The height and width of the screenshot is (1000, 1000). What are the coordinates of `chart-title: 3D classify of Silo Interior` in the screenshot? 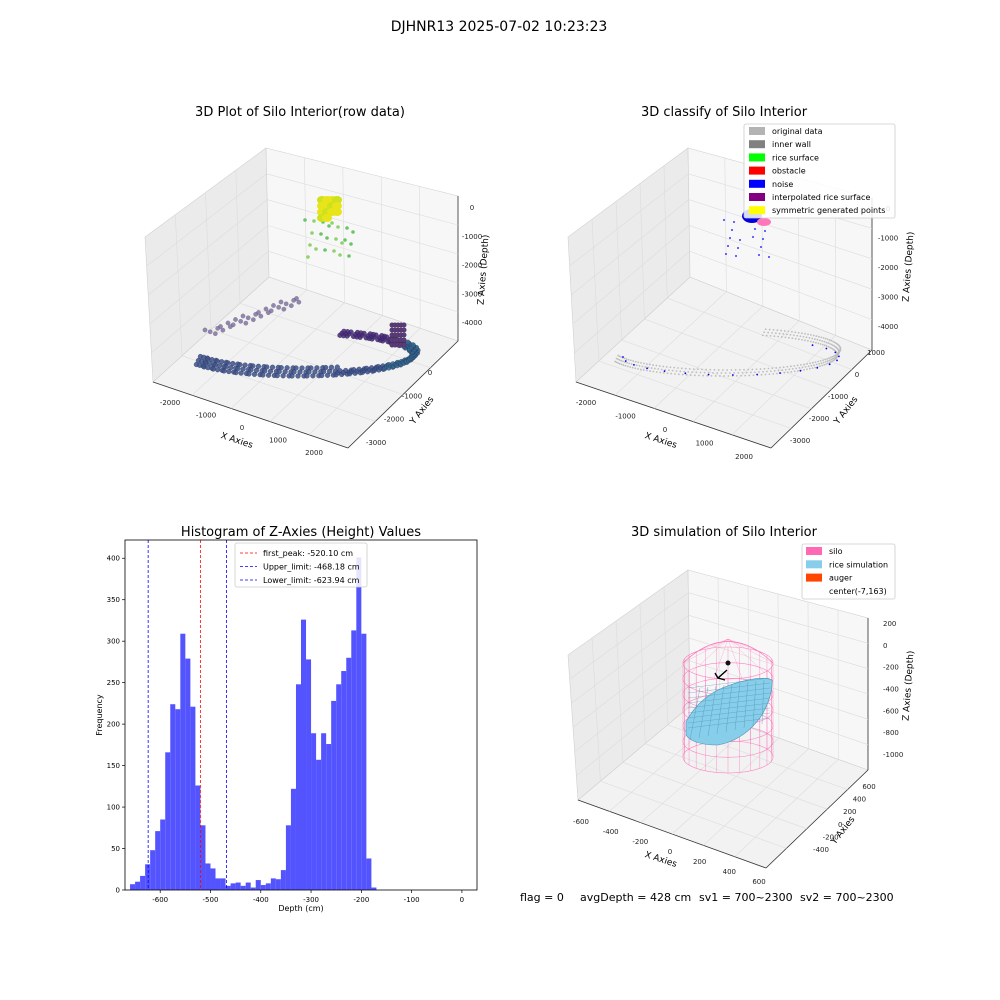 It's located at (724, 112).